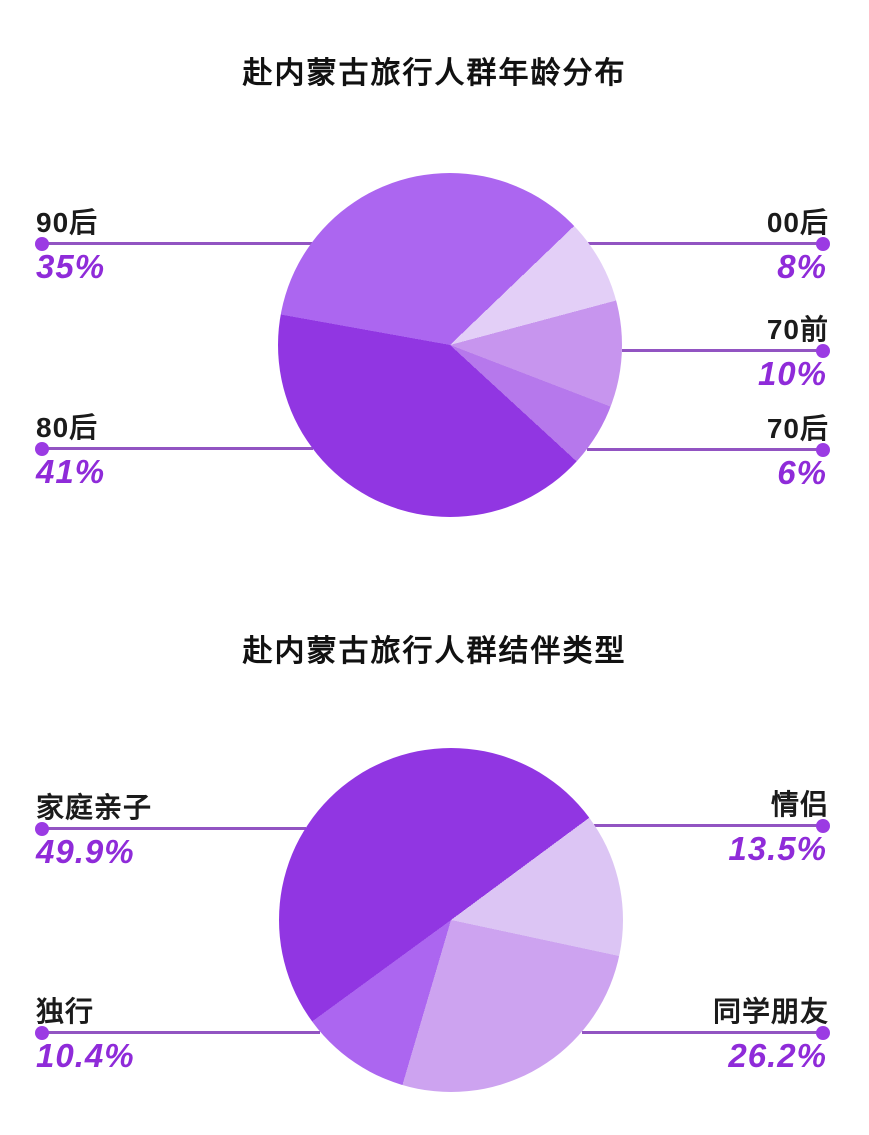  I want to click on slice-label: 80后, so click(67, 427).